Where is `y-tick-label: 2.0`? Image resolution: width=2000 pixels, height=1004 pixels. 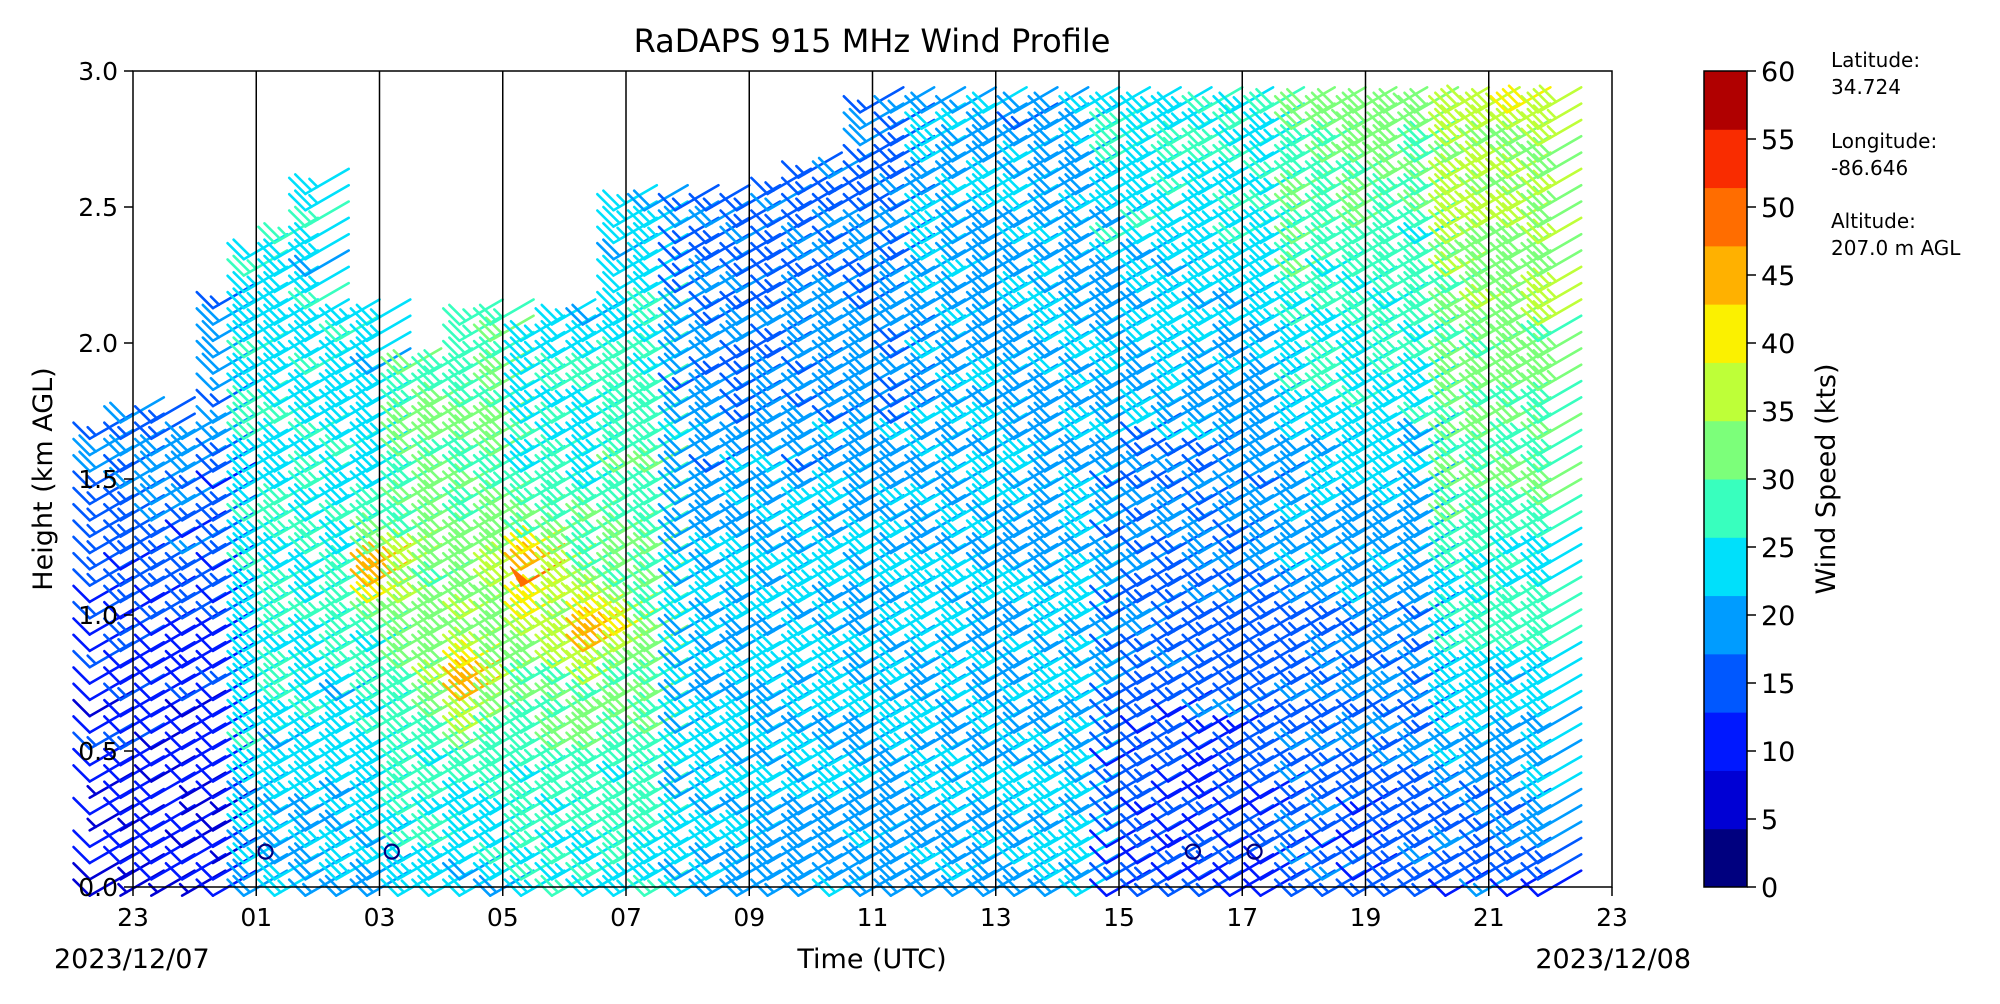
y-tick-label: 2.0 is located at coordinates (98, 343).